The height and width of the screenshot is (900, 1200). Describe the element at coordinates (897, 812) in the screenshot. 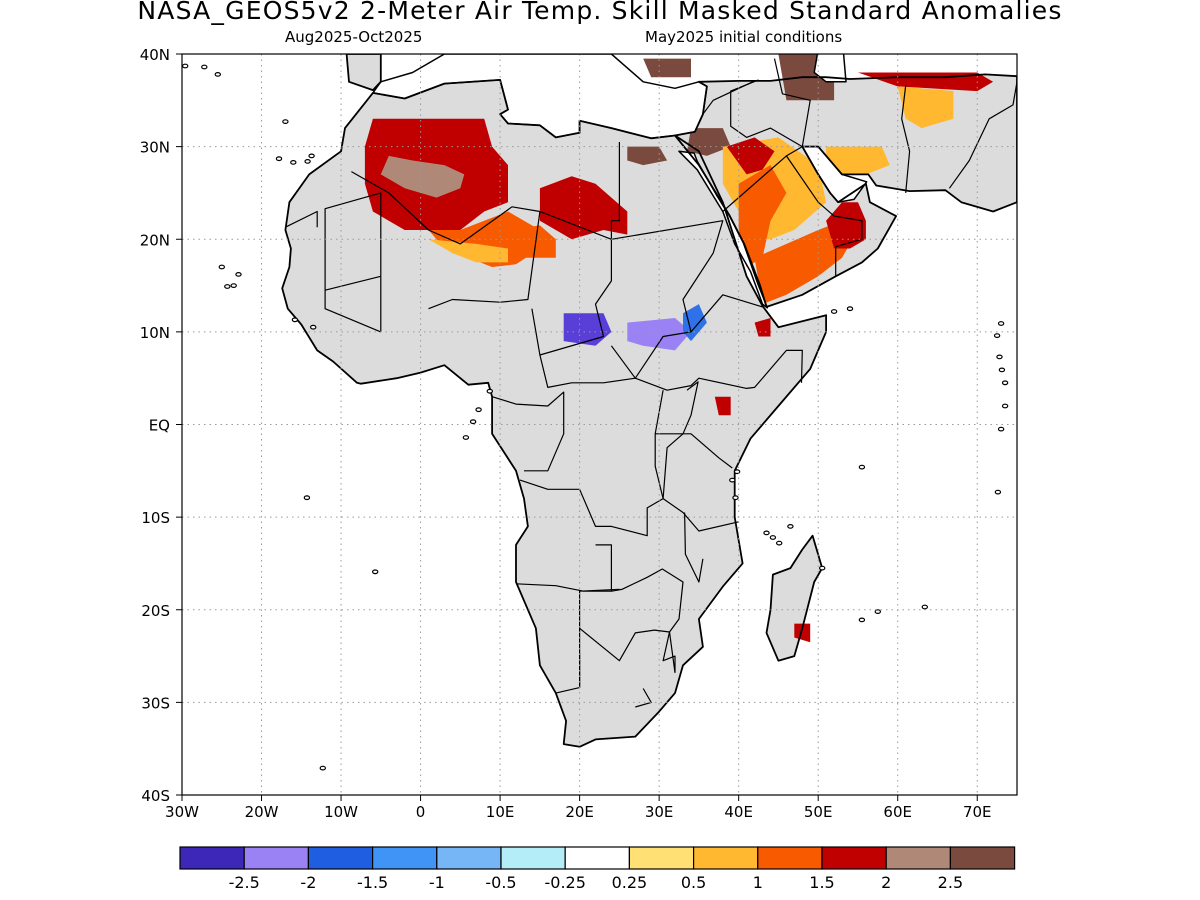

I see `lon-label: 60E` at that location.